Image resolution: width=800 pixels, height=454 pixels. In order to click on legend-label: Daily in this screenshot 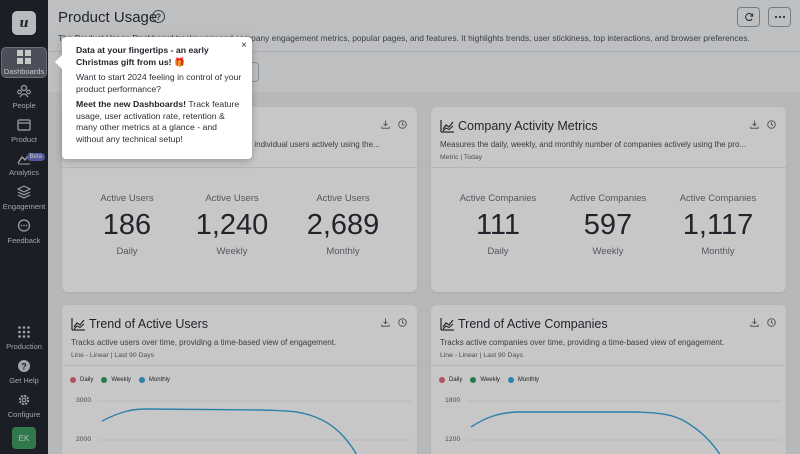, I will do `click(87, 380)`.